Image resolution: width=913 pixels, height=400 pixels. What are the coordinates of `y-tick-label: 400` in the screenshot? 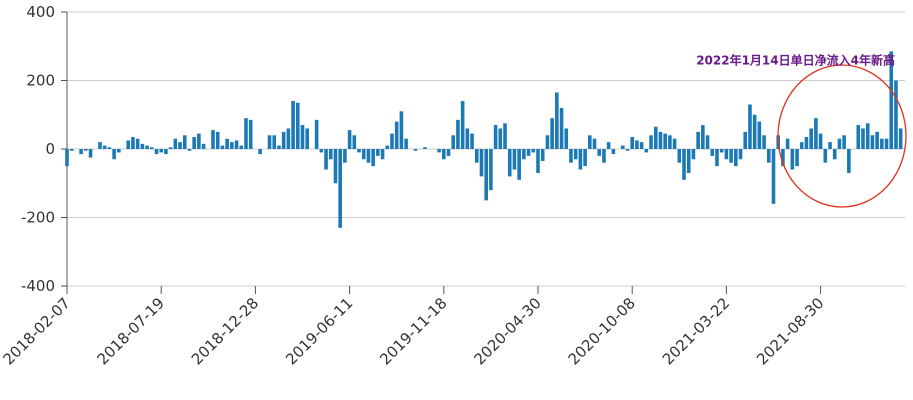 It's located at (40, 12).